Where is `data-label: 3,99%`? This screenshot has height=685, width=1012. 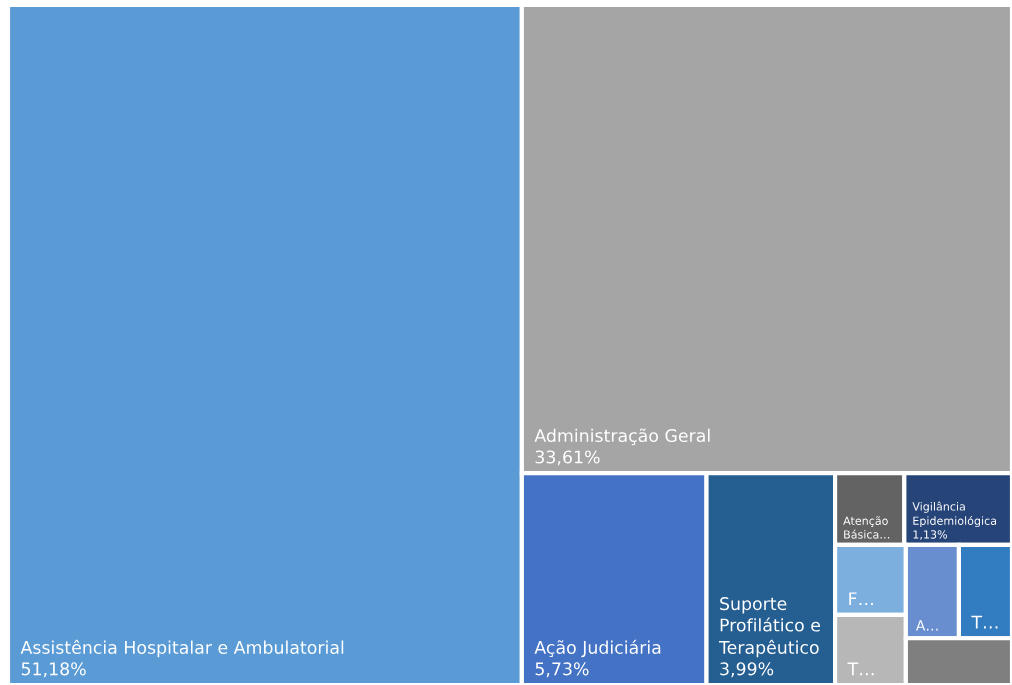
data-label: 3,99% is located at coordinates (747, 670).